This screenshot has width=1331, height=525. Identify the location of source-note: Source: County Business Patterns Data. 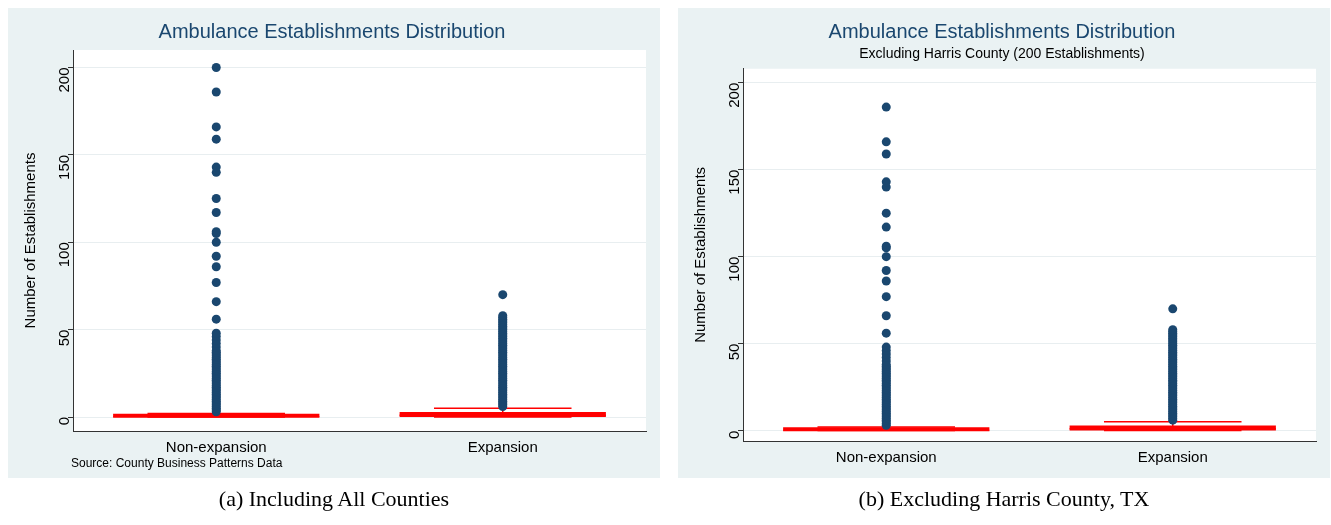
(177, 463).